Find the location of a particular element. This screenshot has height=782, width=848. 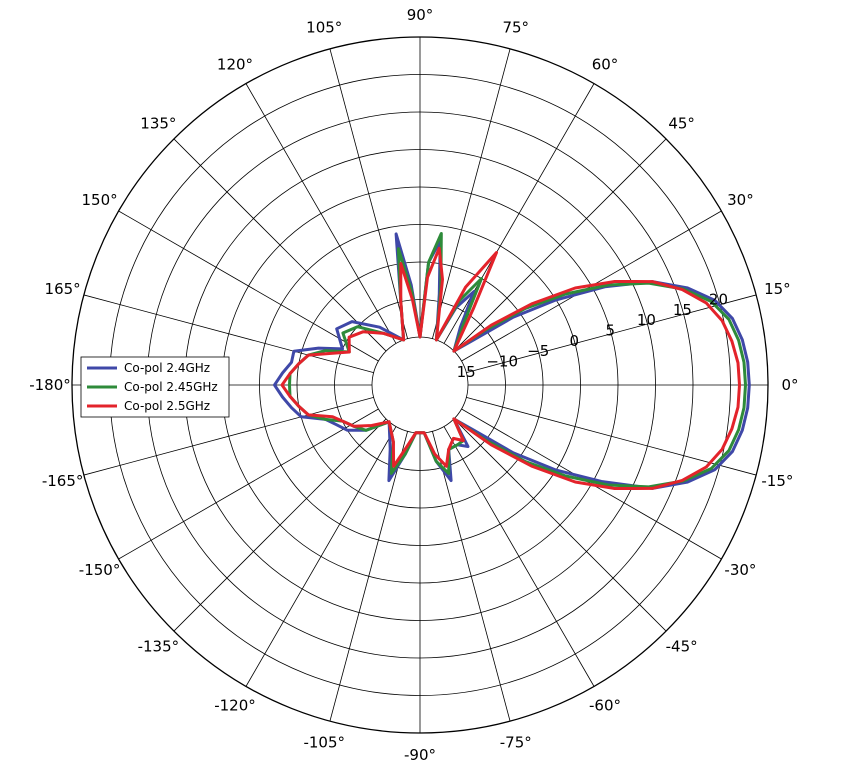

angle-label-12: -180° is located at coordinates (50, 385).